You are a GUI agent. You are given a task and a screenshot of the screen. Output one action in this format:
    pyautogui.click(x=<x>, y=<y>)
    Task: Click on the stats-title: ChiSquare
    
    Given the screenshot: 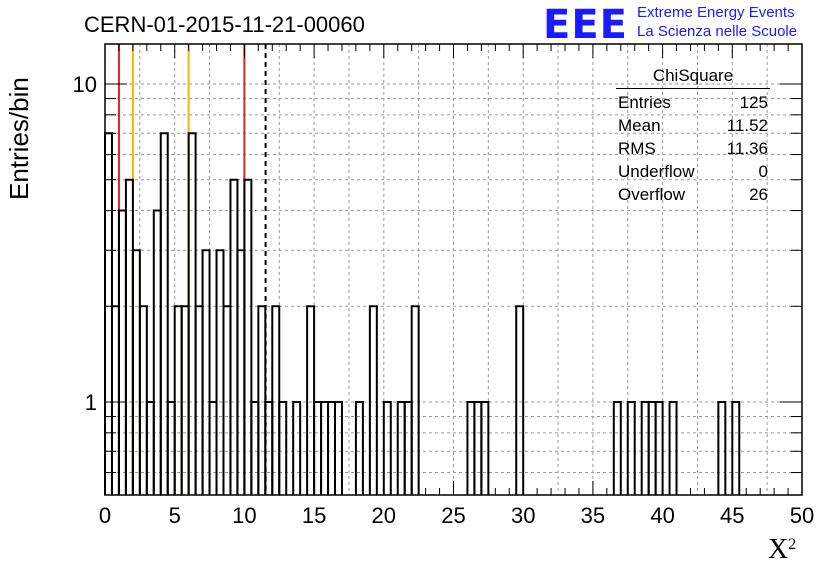 What is the action you would take?
    pyautogui.click(x=693, y=77)
    